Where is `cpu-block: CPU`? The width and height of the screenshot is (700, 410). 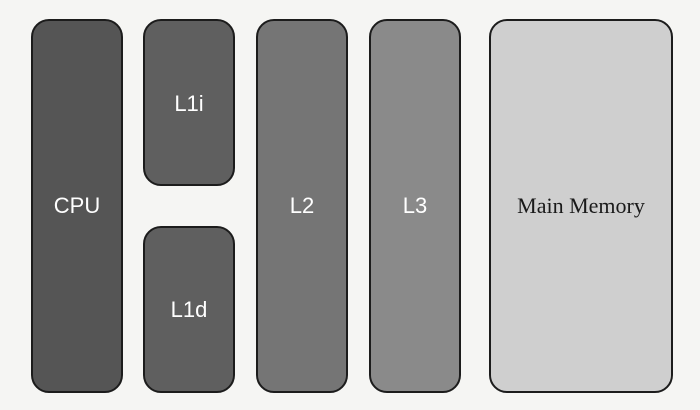
cpu-block: CPU is located at coordinates (77, 206).